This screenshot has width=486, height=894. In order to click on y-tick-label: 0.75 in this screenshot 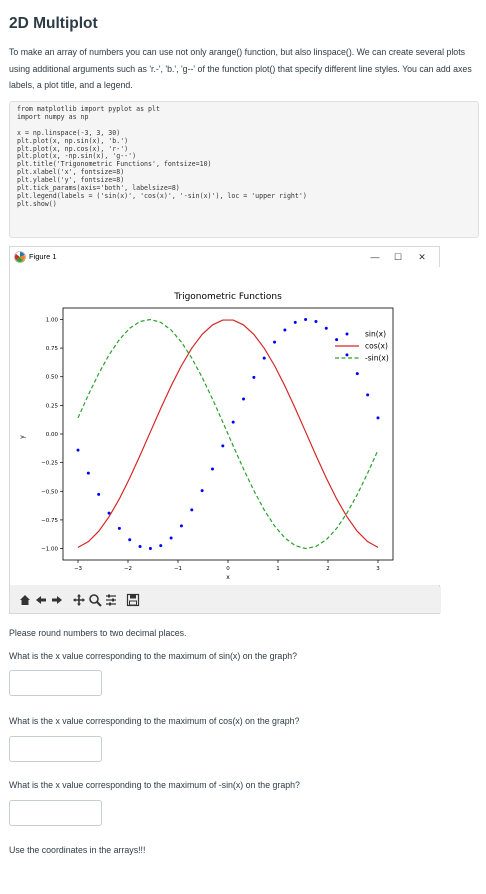, I will do `click(52, 349)`.